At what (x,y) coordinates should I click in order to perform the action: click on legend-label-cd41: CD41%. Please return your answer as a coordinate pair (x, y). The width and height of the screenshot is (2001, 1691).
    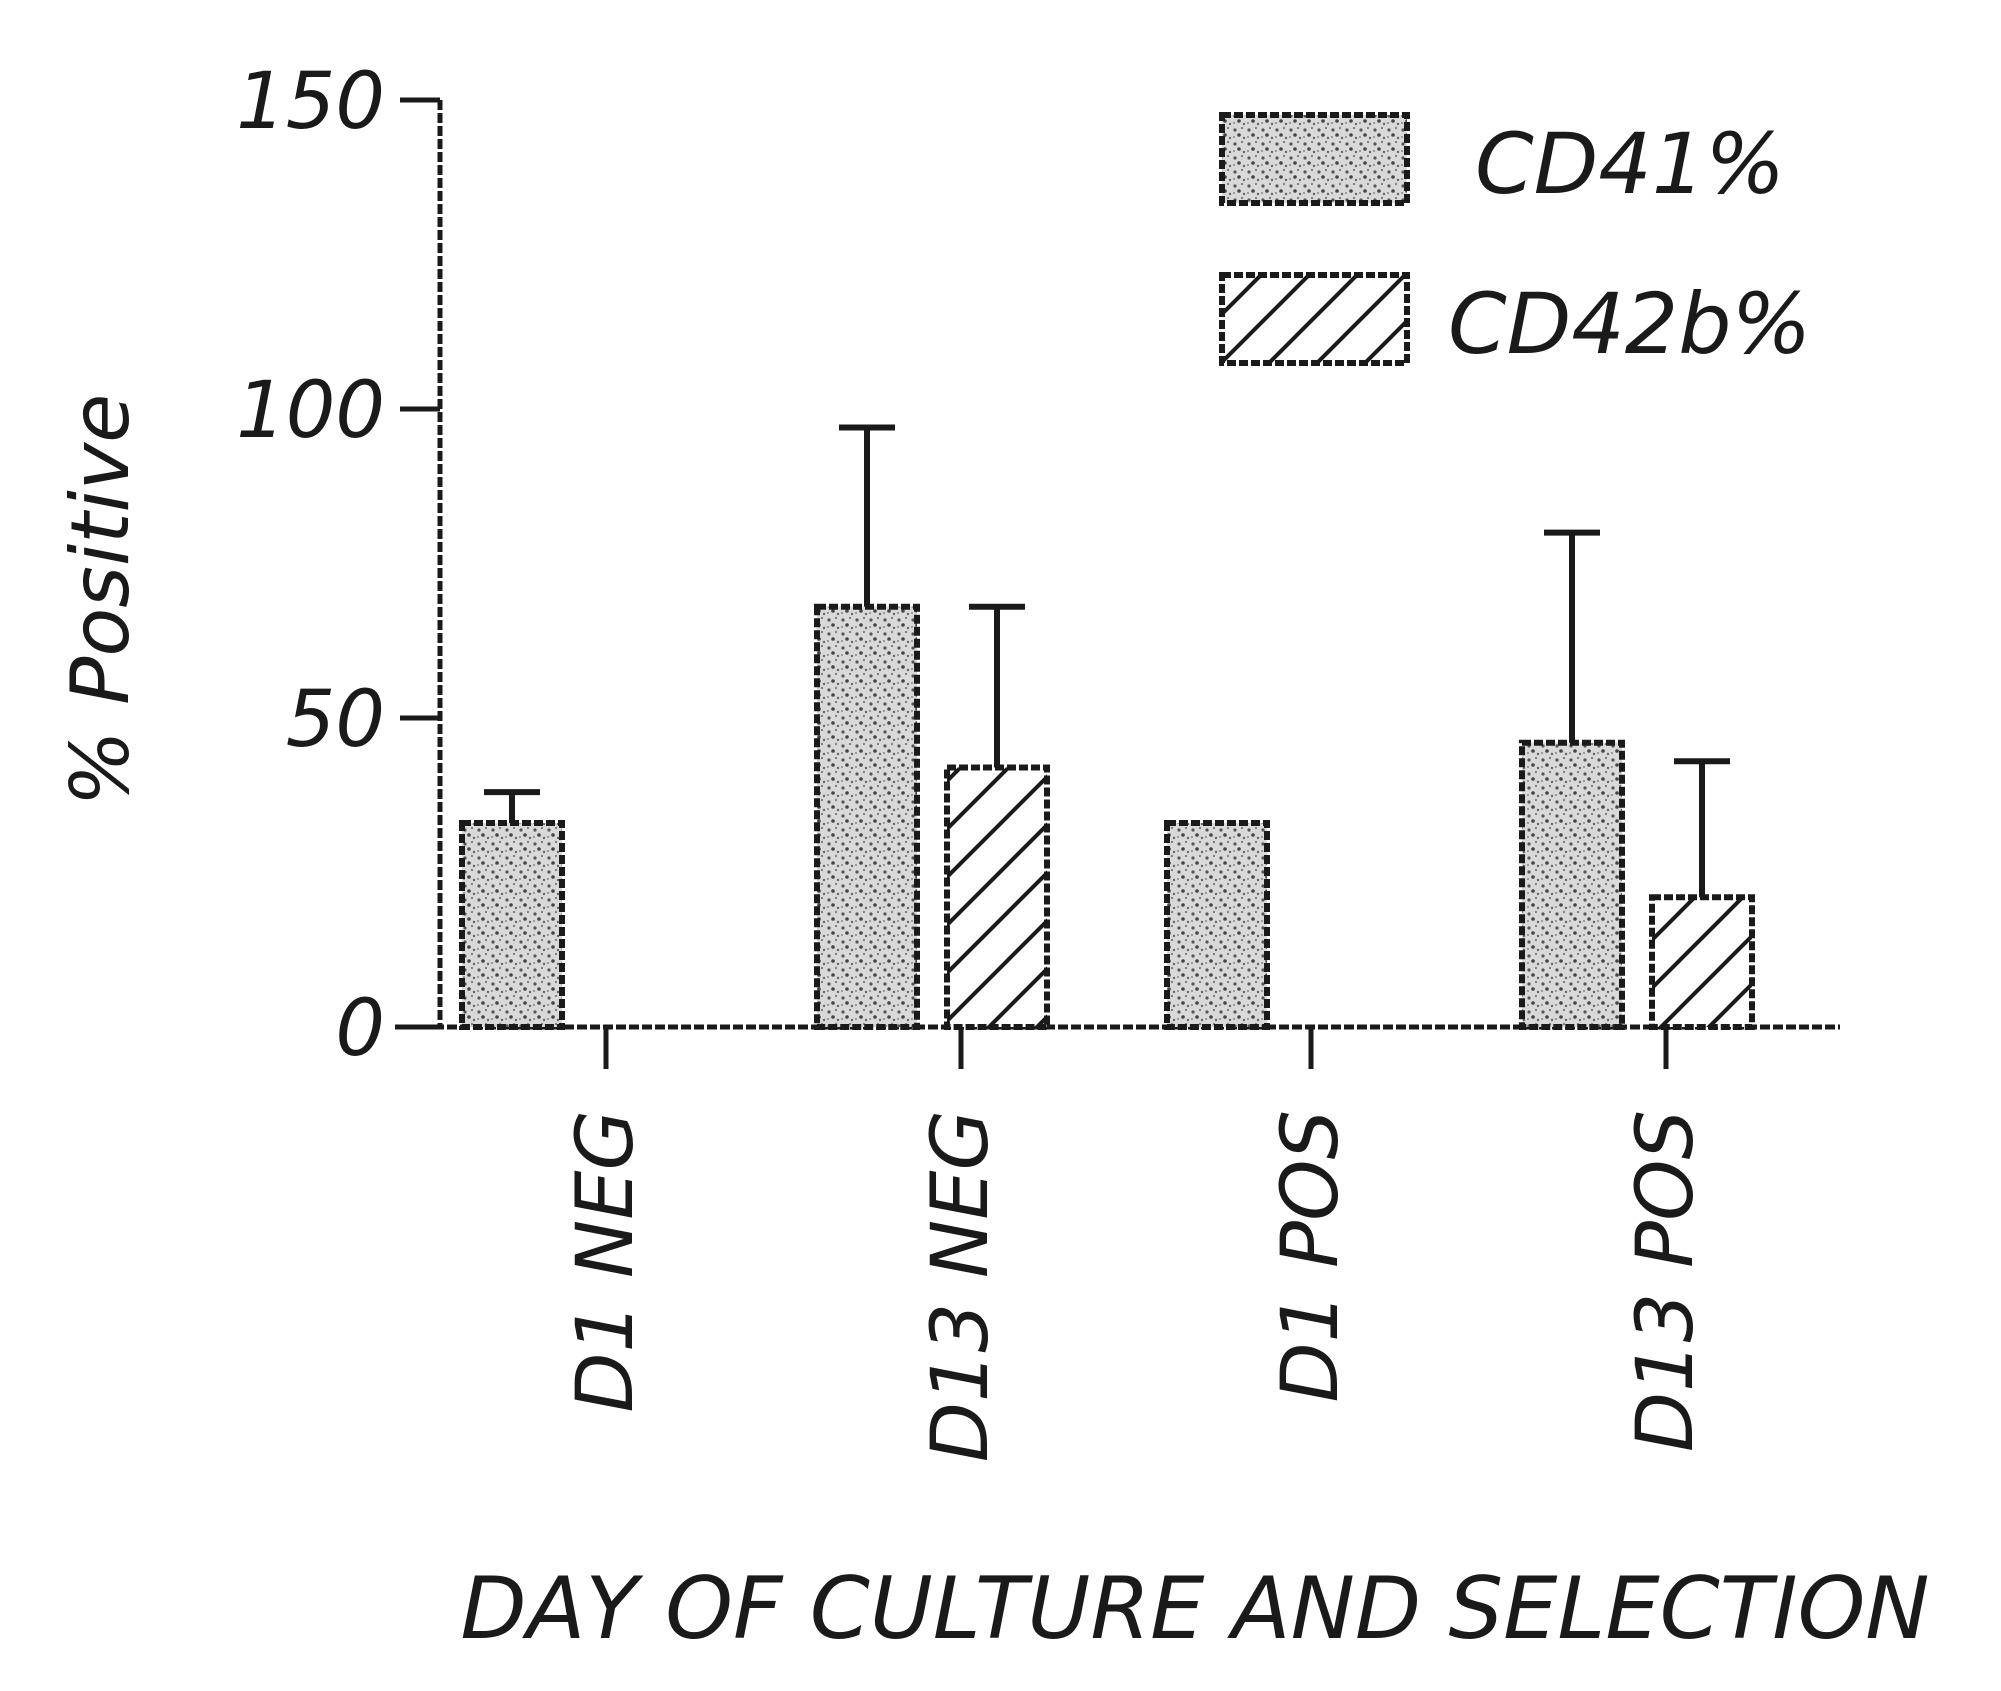
    Looking at the image, I should click on (1630, 164).